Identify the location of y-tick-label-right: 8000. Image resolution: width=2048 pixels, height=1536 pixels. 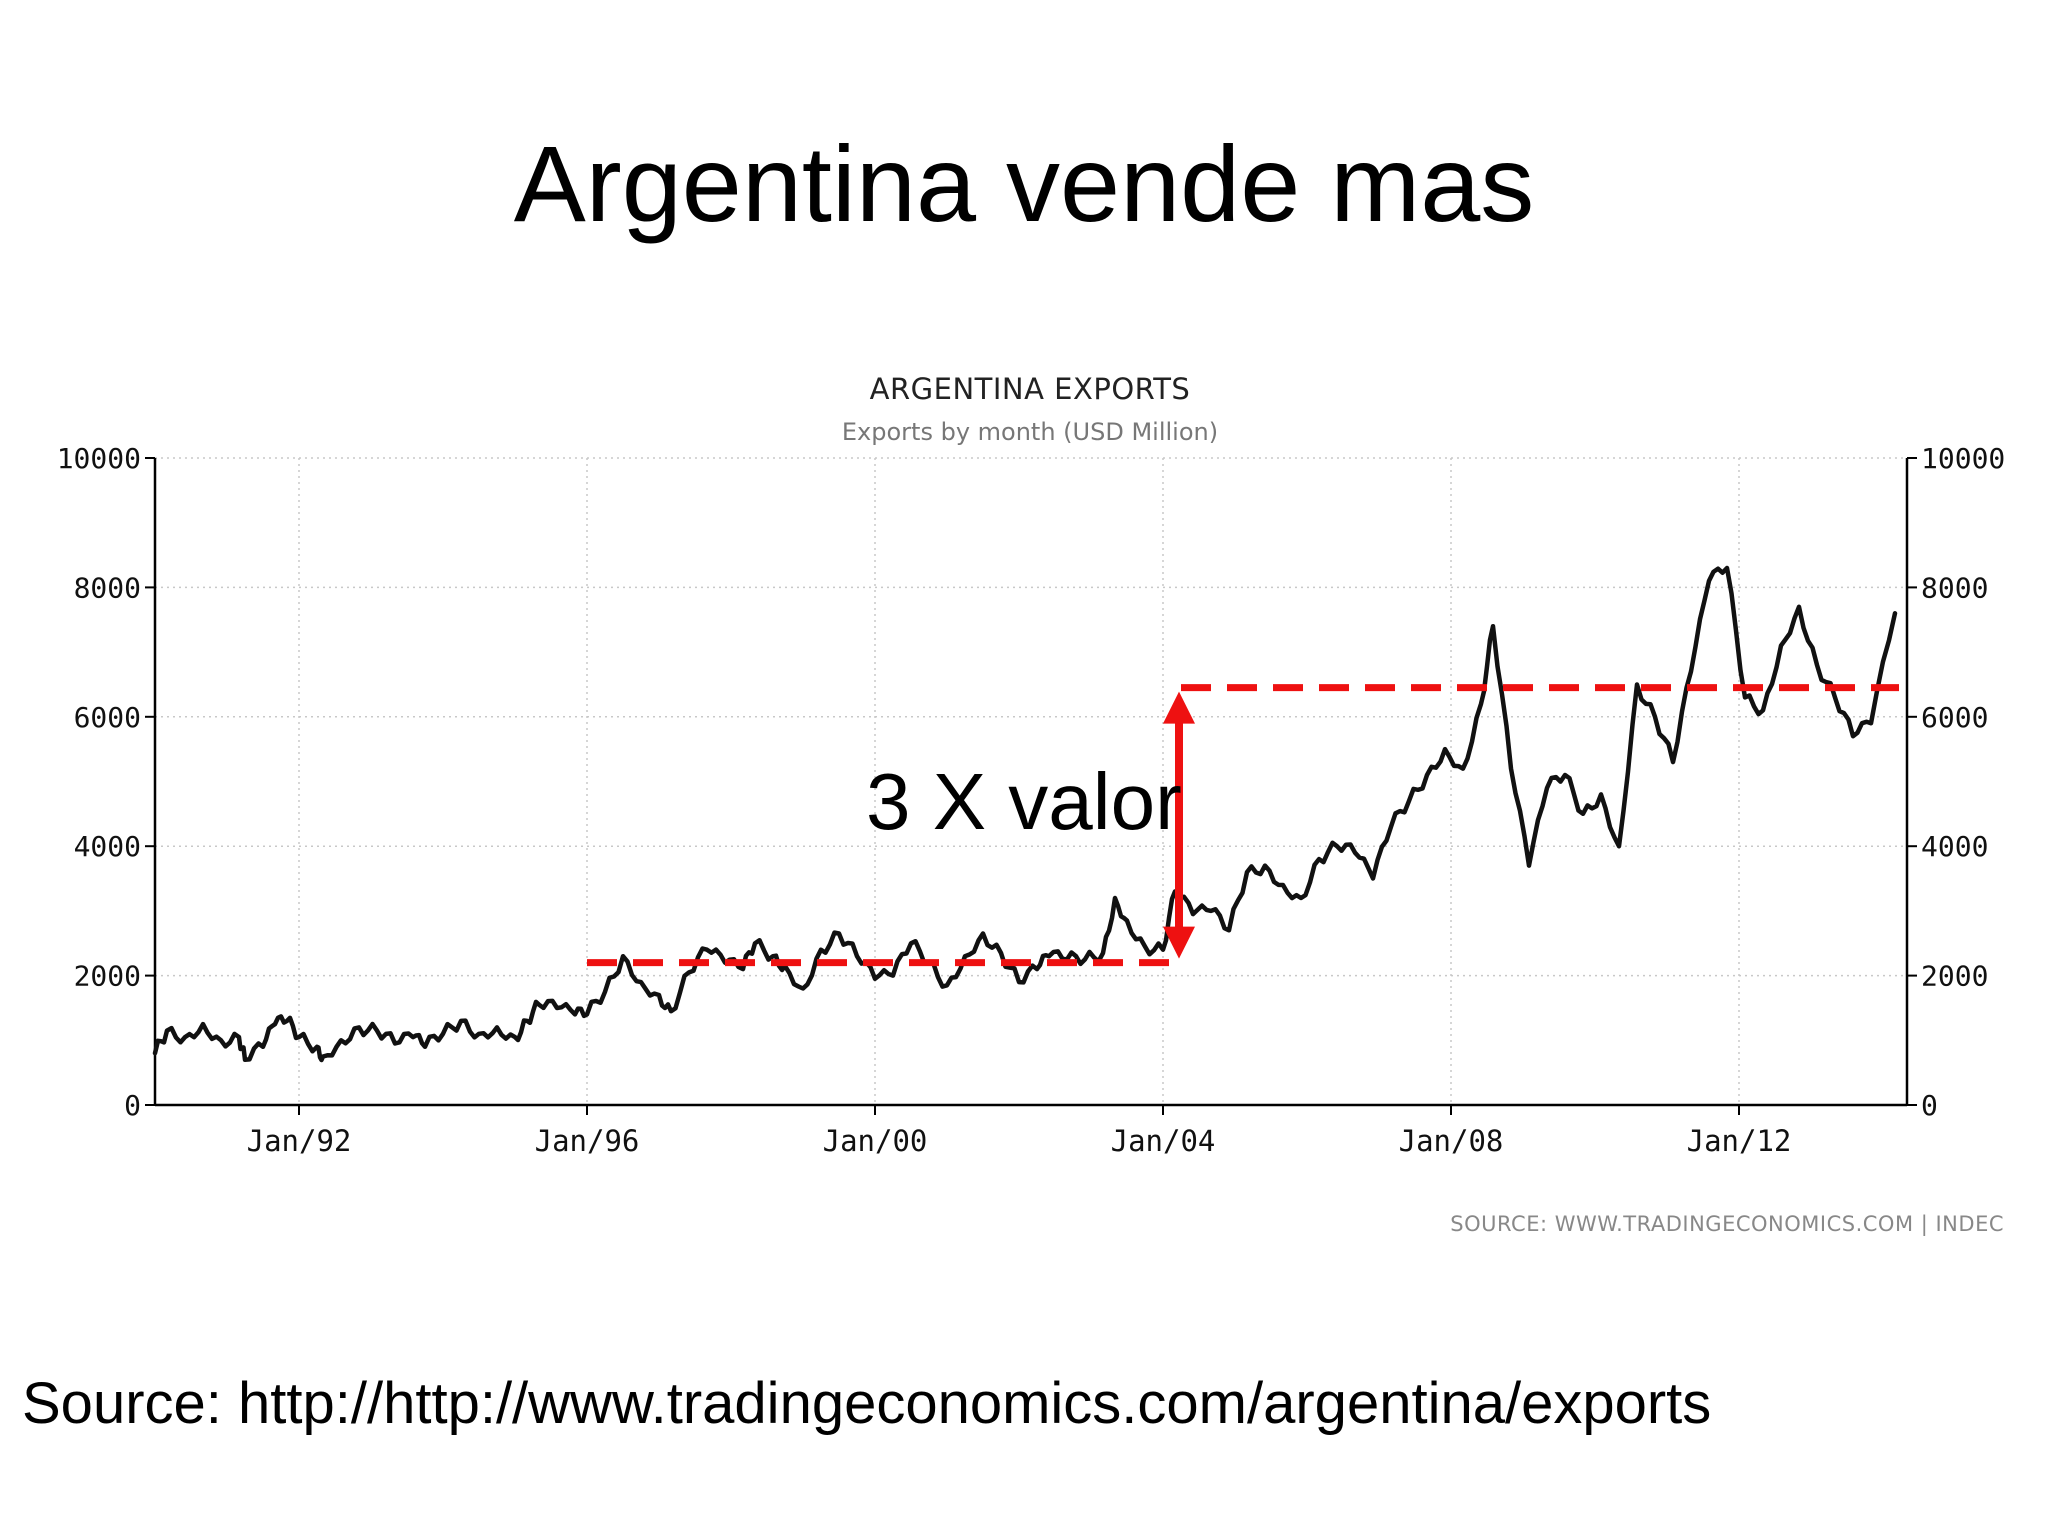
(1954, 587).